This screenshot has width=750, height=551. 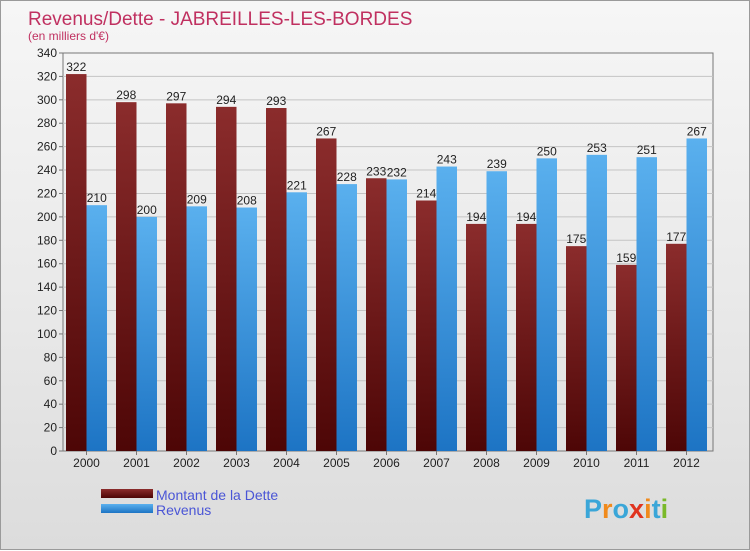 What do you see at coordinates (51, 381) in the screenshot?
I see `y-tick-label: 60` at bounding box center [51, 381].